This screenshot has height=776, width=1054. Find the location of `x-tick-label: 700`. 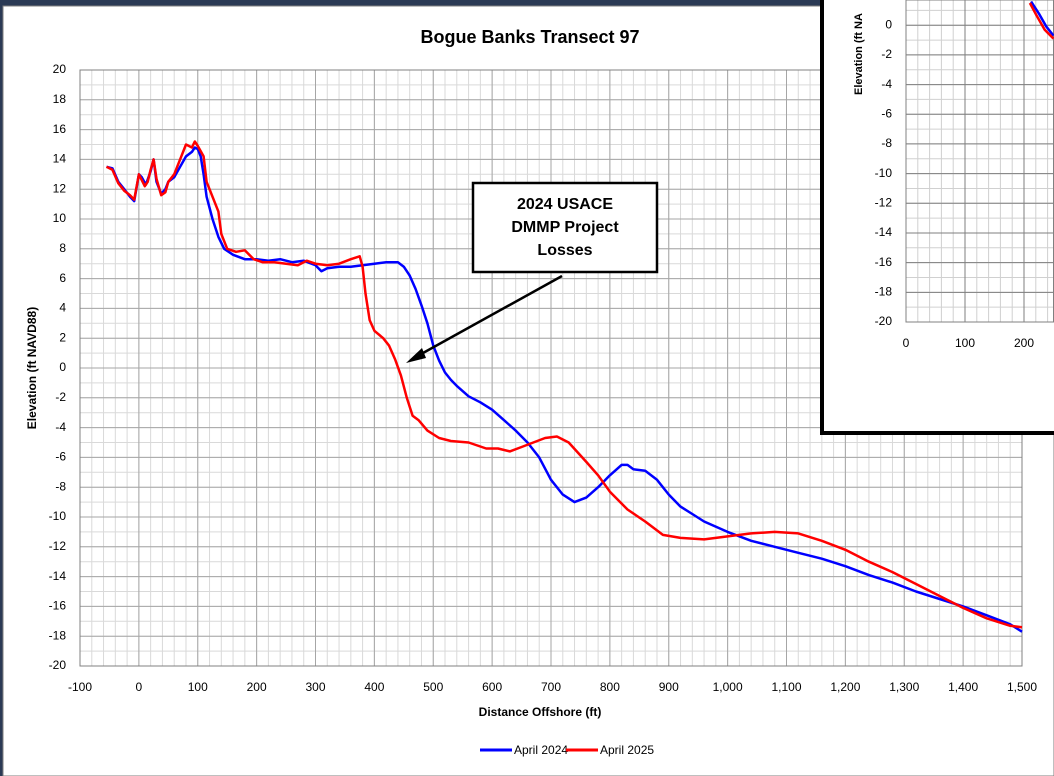

x-tick-label: 700 is located at coordinates (551, 687).